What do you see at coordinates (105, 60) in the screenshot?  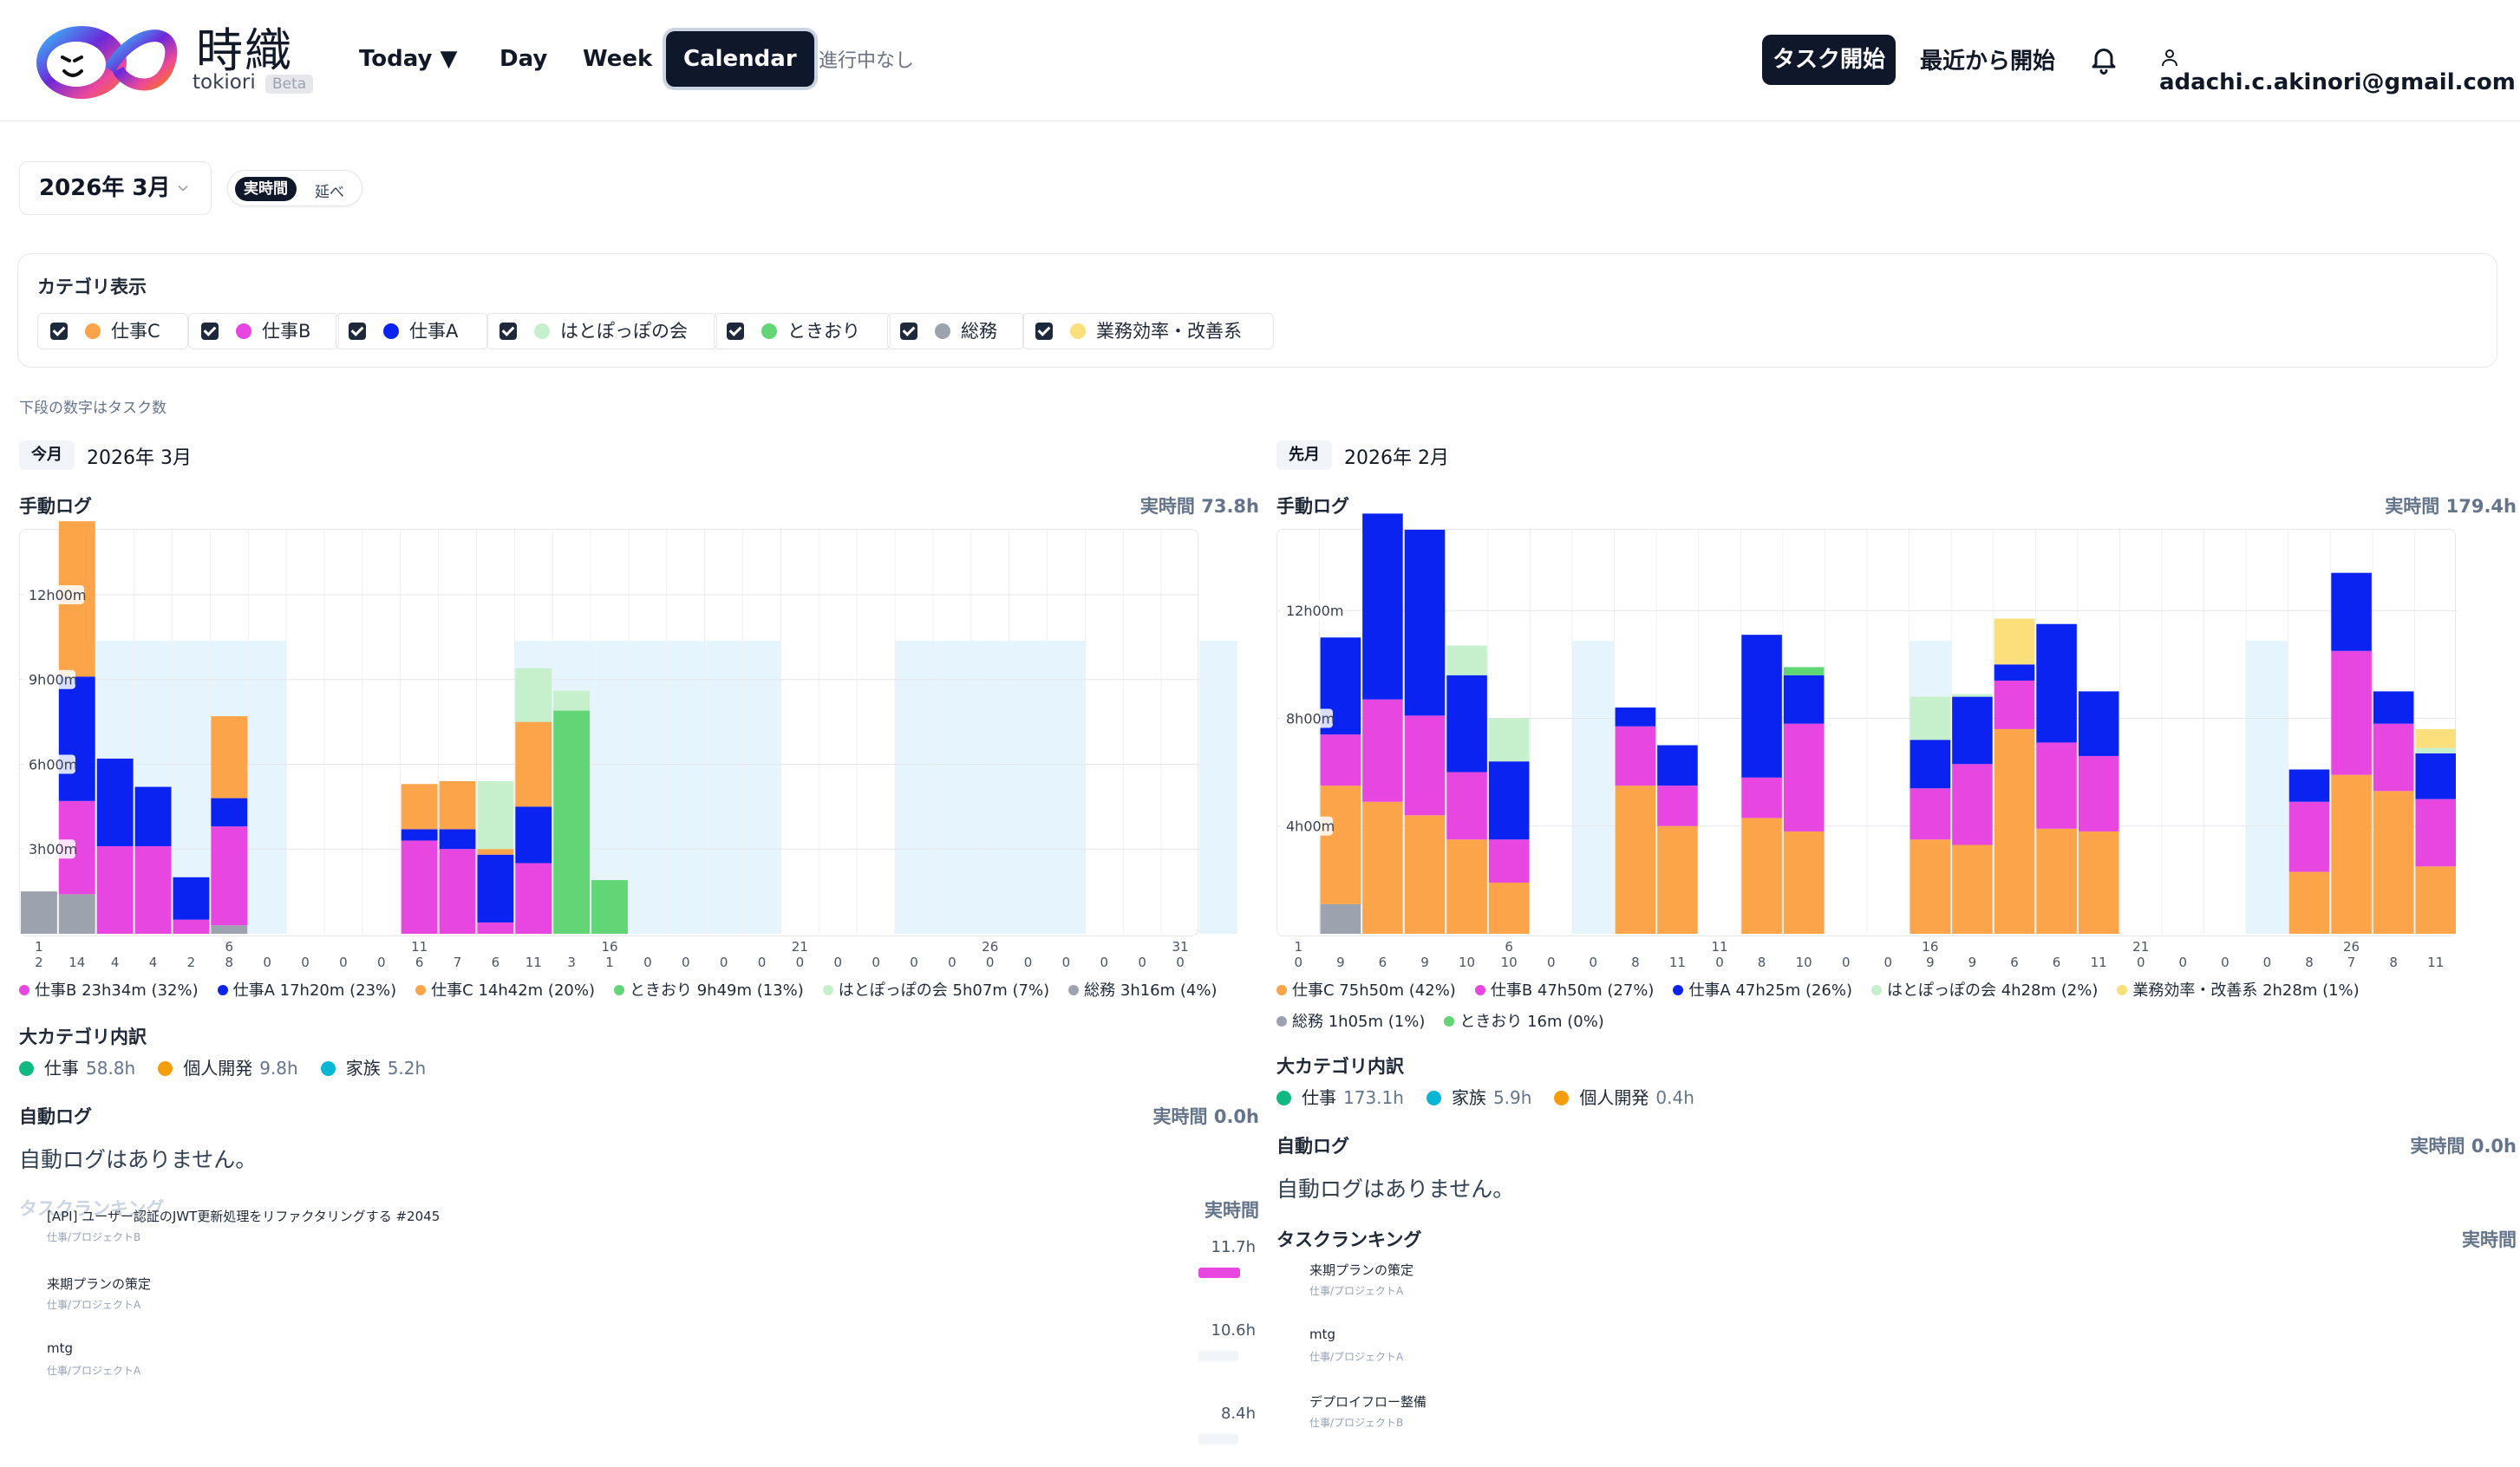 I see `tokiori-logo` at bounding box center [105, 60].